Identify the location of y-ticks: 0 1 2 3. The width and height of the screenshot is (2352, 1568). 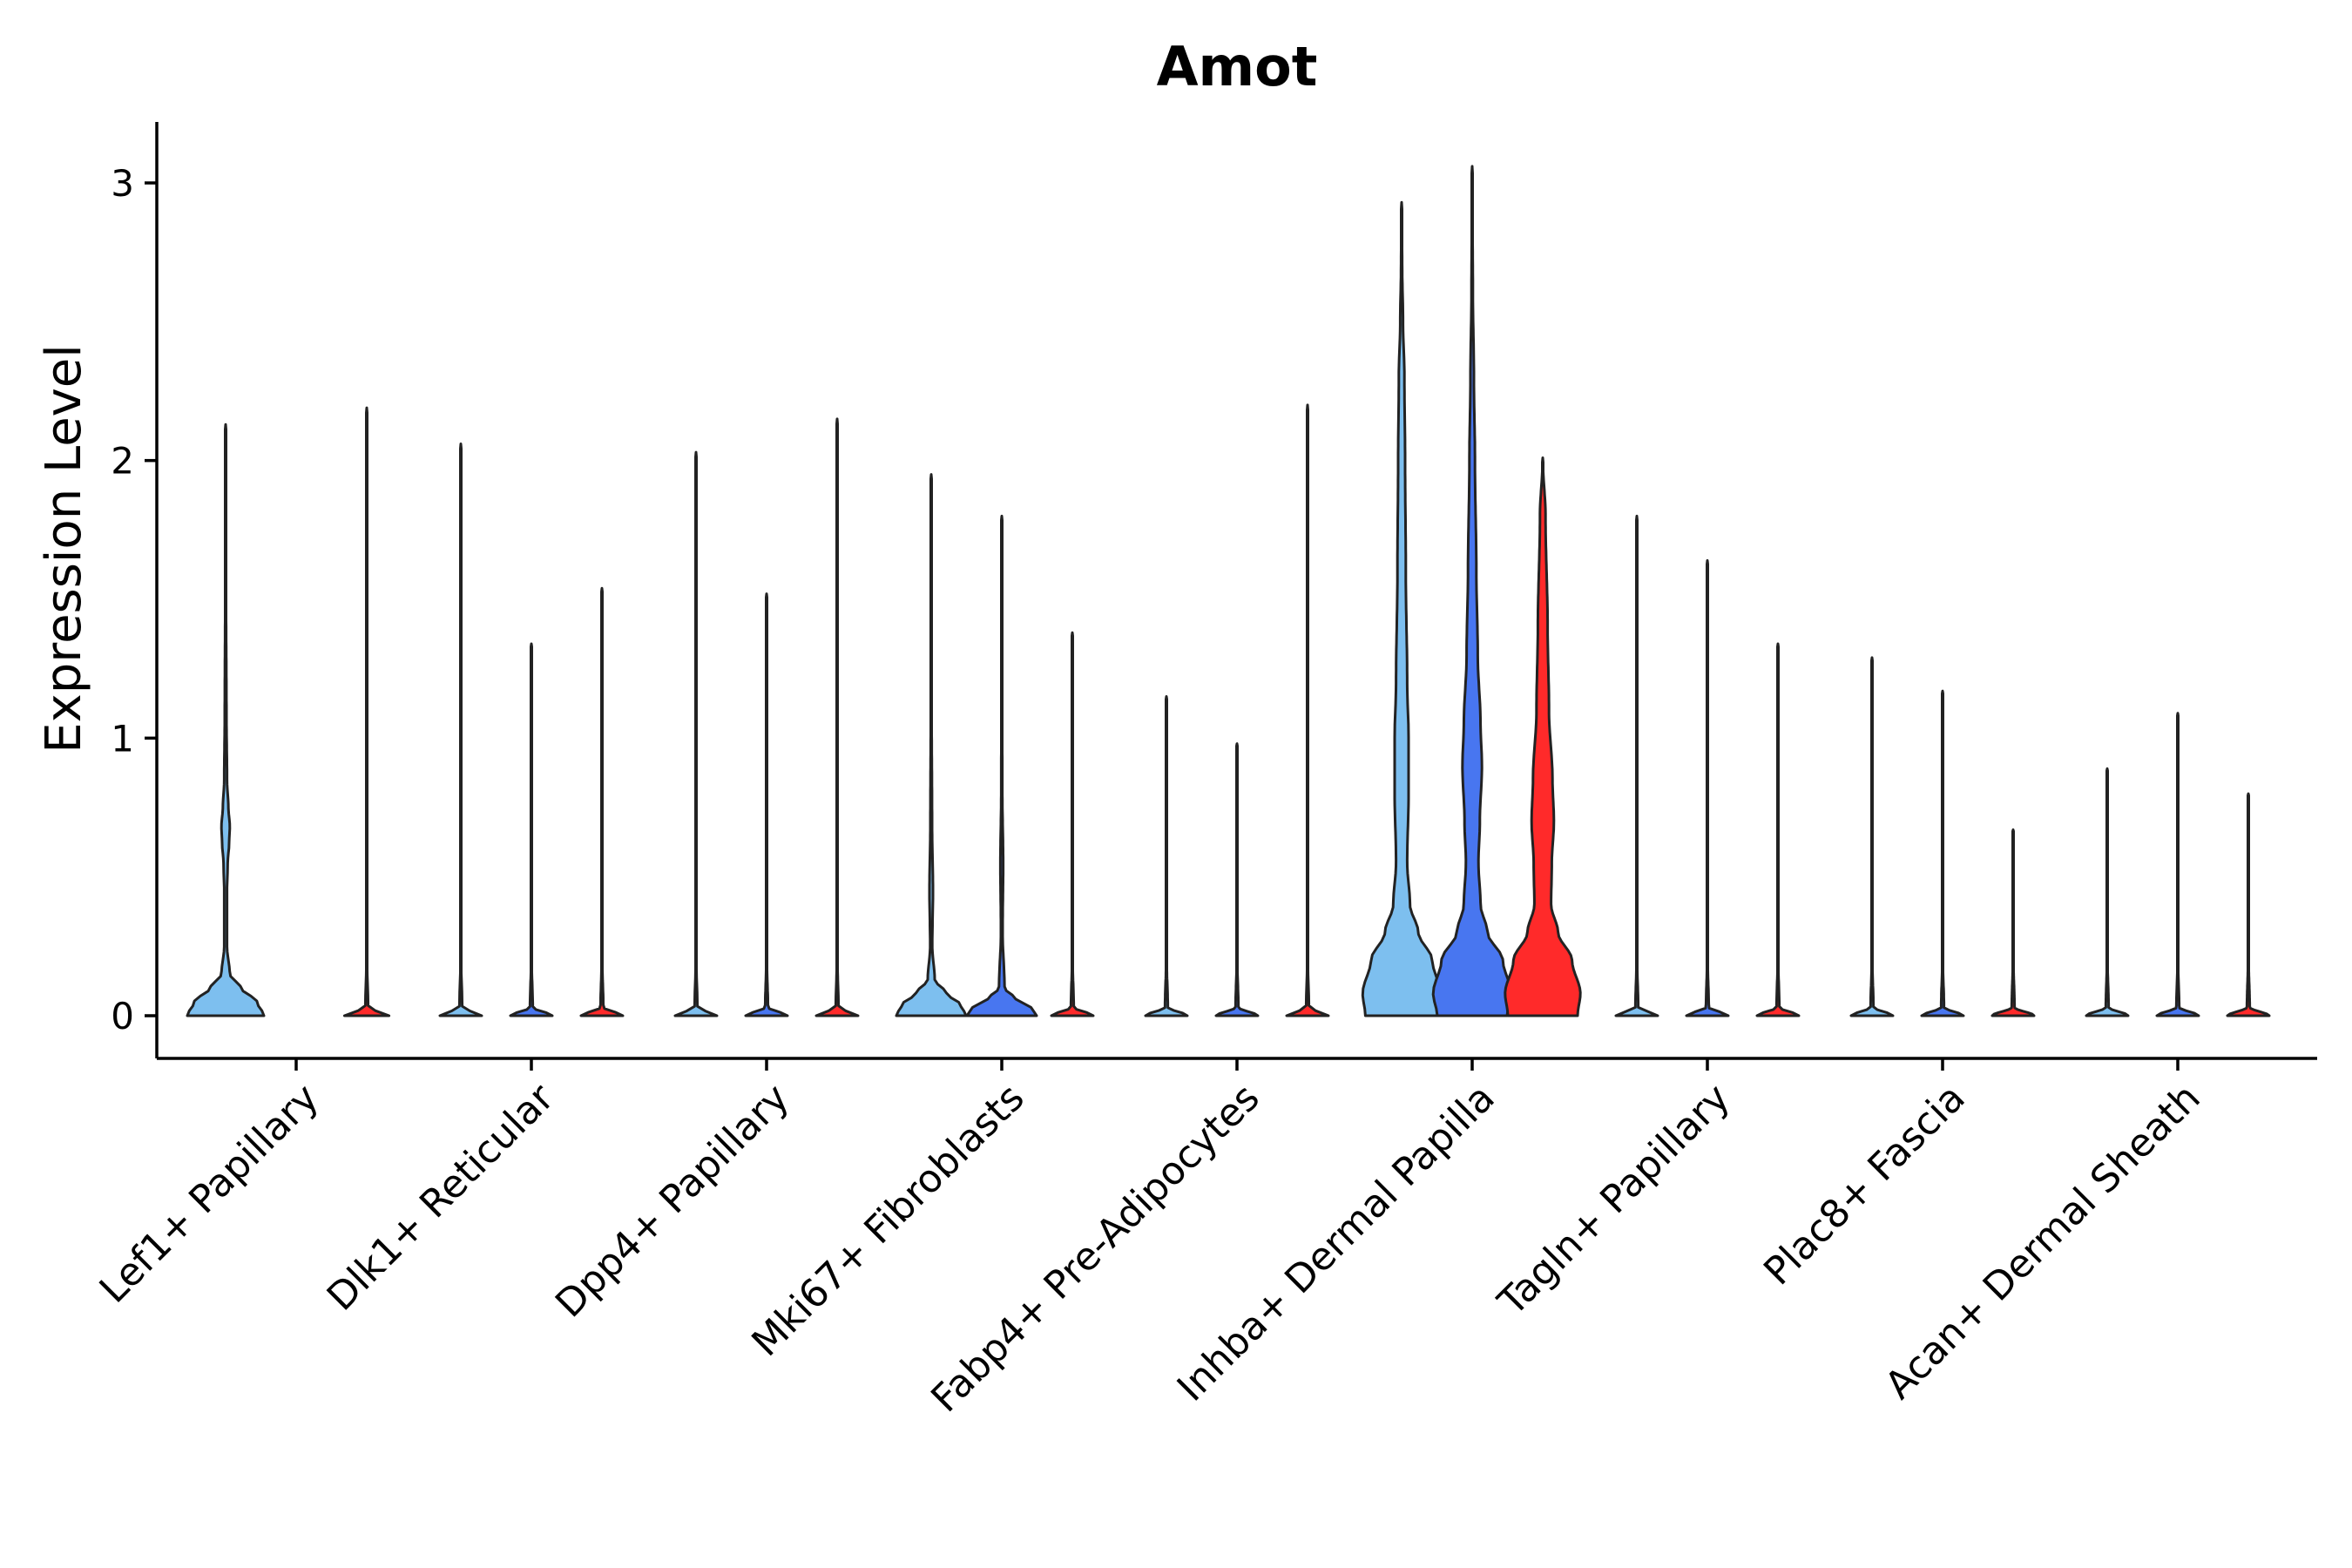
(134, 599).